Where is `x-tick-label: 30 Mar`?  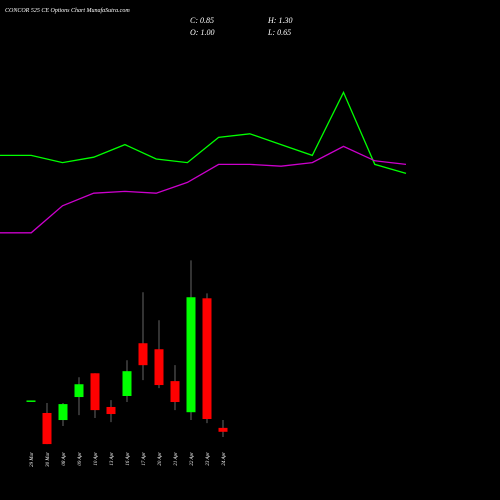 x-tick-label: 30 Mar is located at coordinates (48, 459).